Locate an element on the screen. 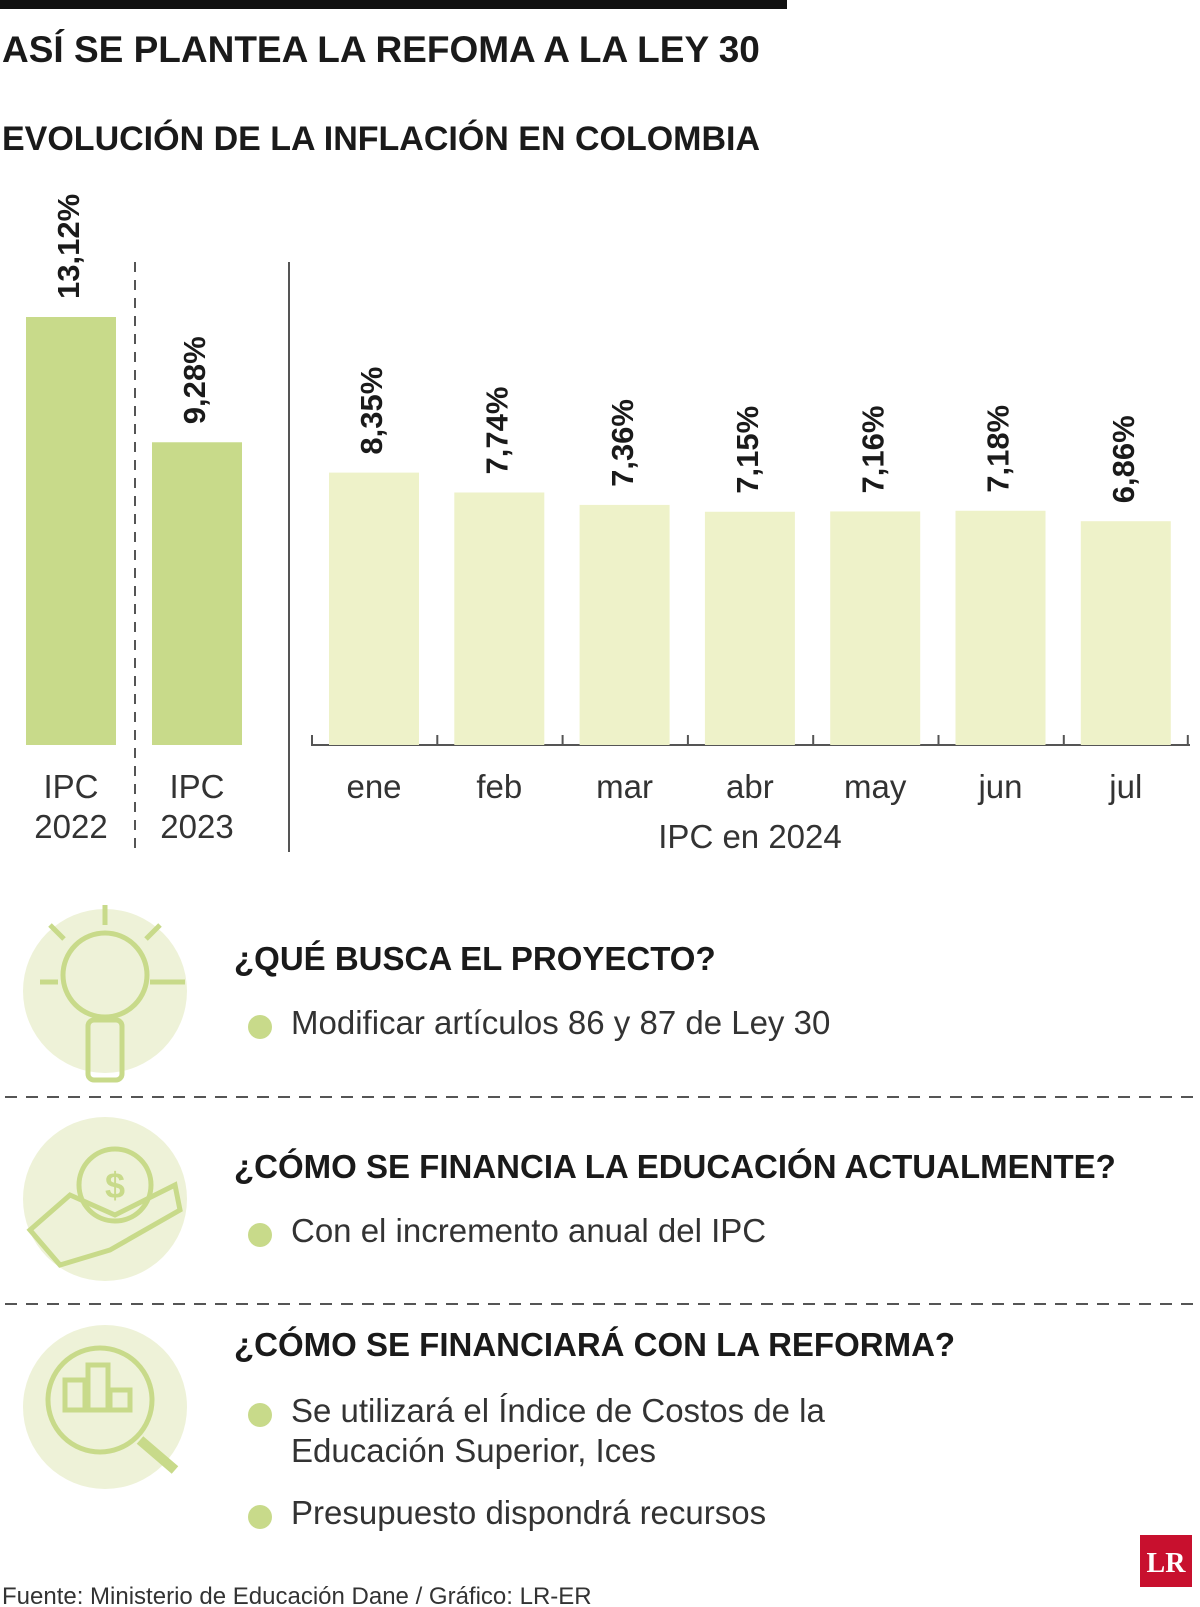  x-tick-label: feb is located at coordinates (499, 786).